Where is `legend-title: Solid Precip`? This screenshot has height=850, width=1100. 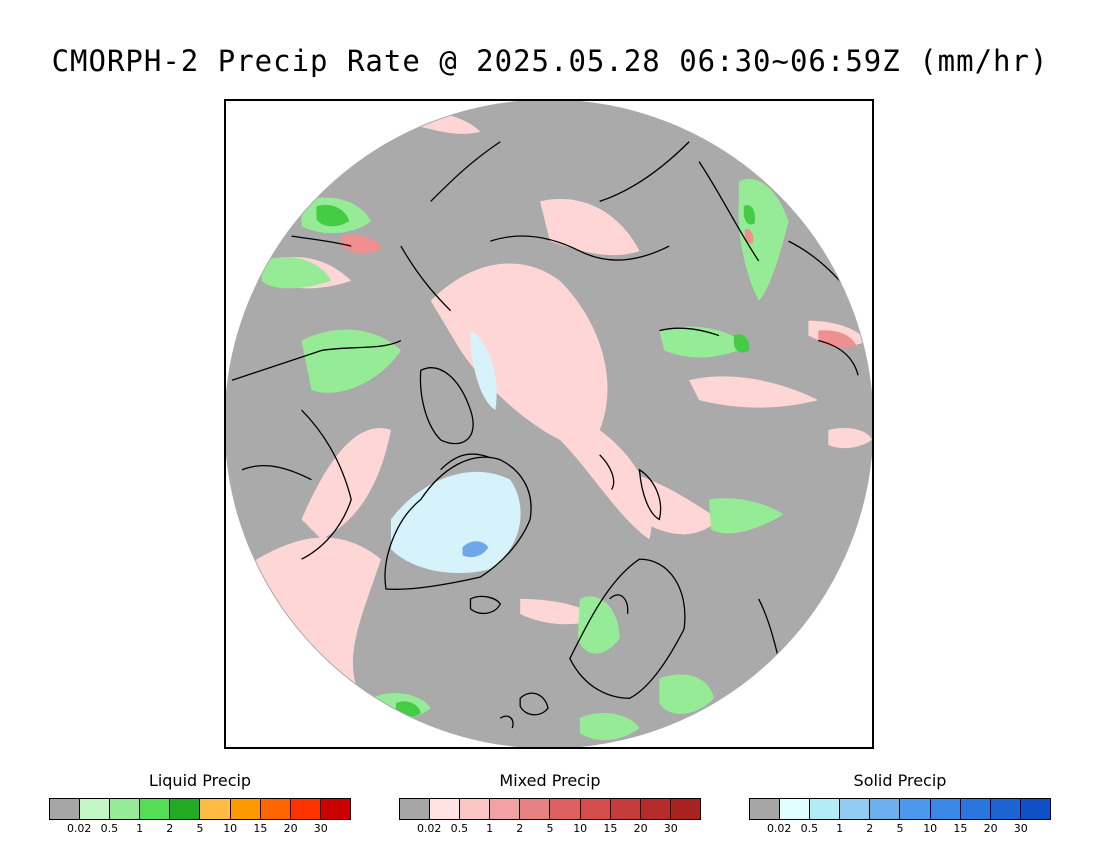
legend-title: Solid Precip is located at coordinates (900, 780).